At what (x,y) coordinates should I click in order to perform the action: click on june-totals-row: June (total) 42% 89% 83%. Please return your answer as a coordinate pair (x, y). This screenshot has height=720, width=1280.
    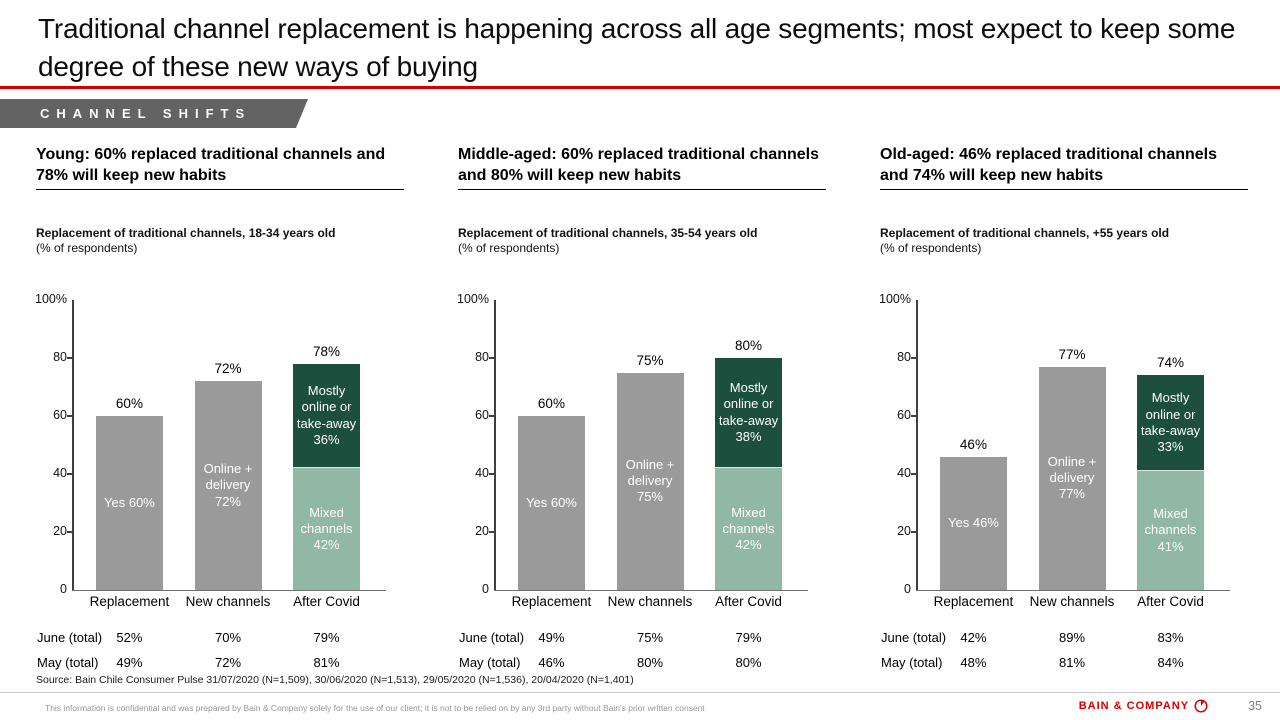
    Looking at the image, I should click on (1064, 642).